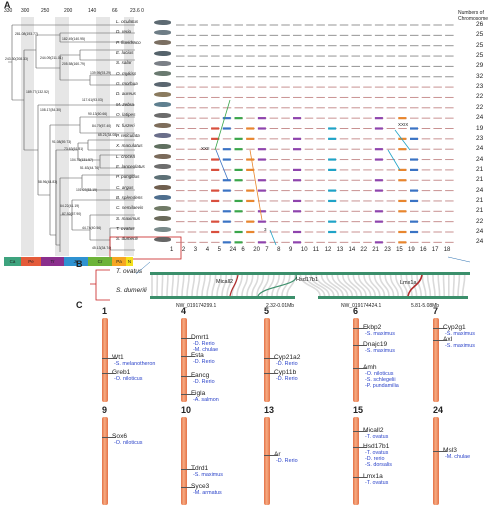  What do you see at coordinates (125, 156) in the screenshot?
I see `species-label: L. crocea` at bounding box center [125, 156].